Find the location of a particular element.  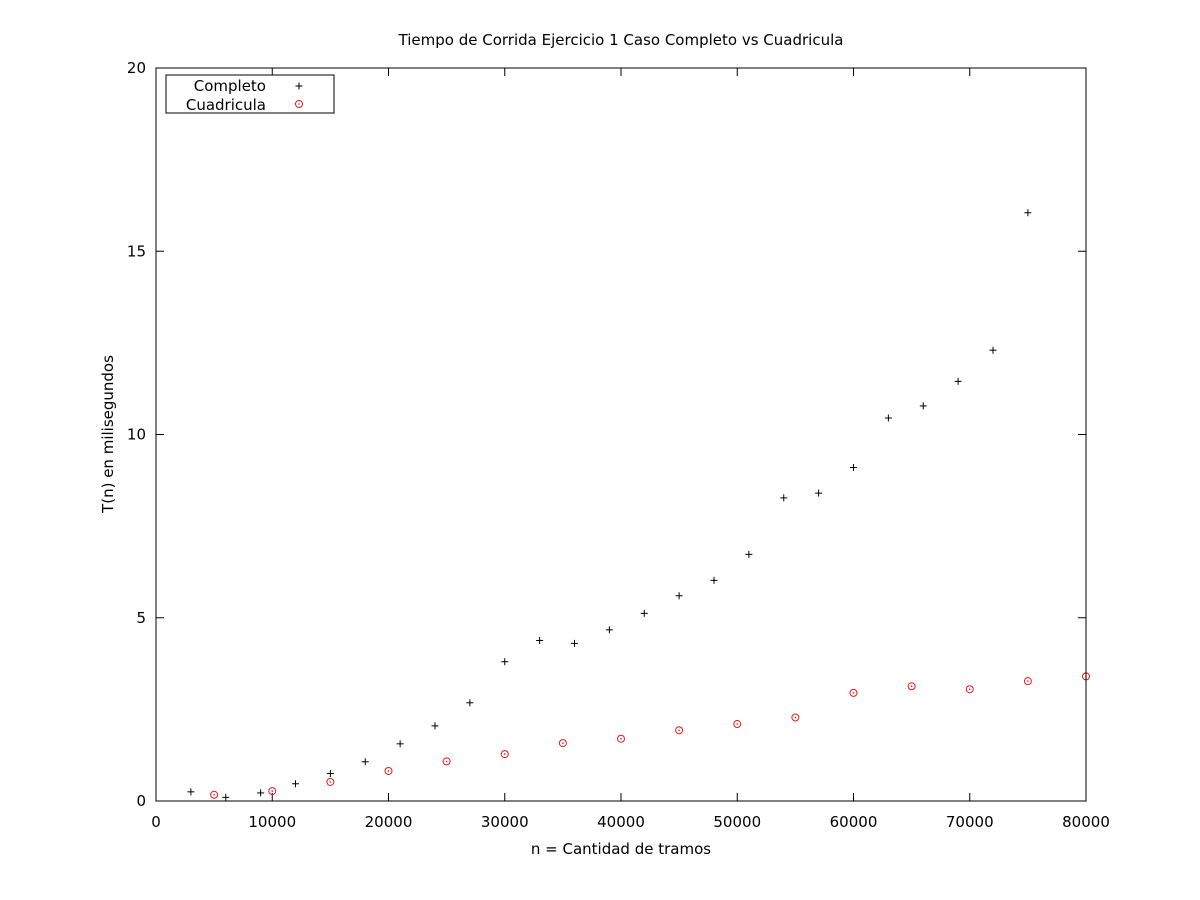

legend-box is located at coordinates (250, 94).